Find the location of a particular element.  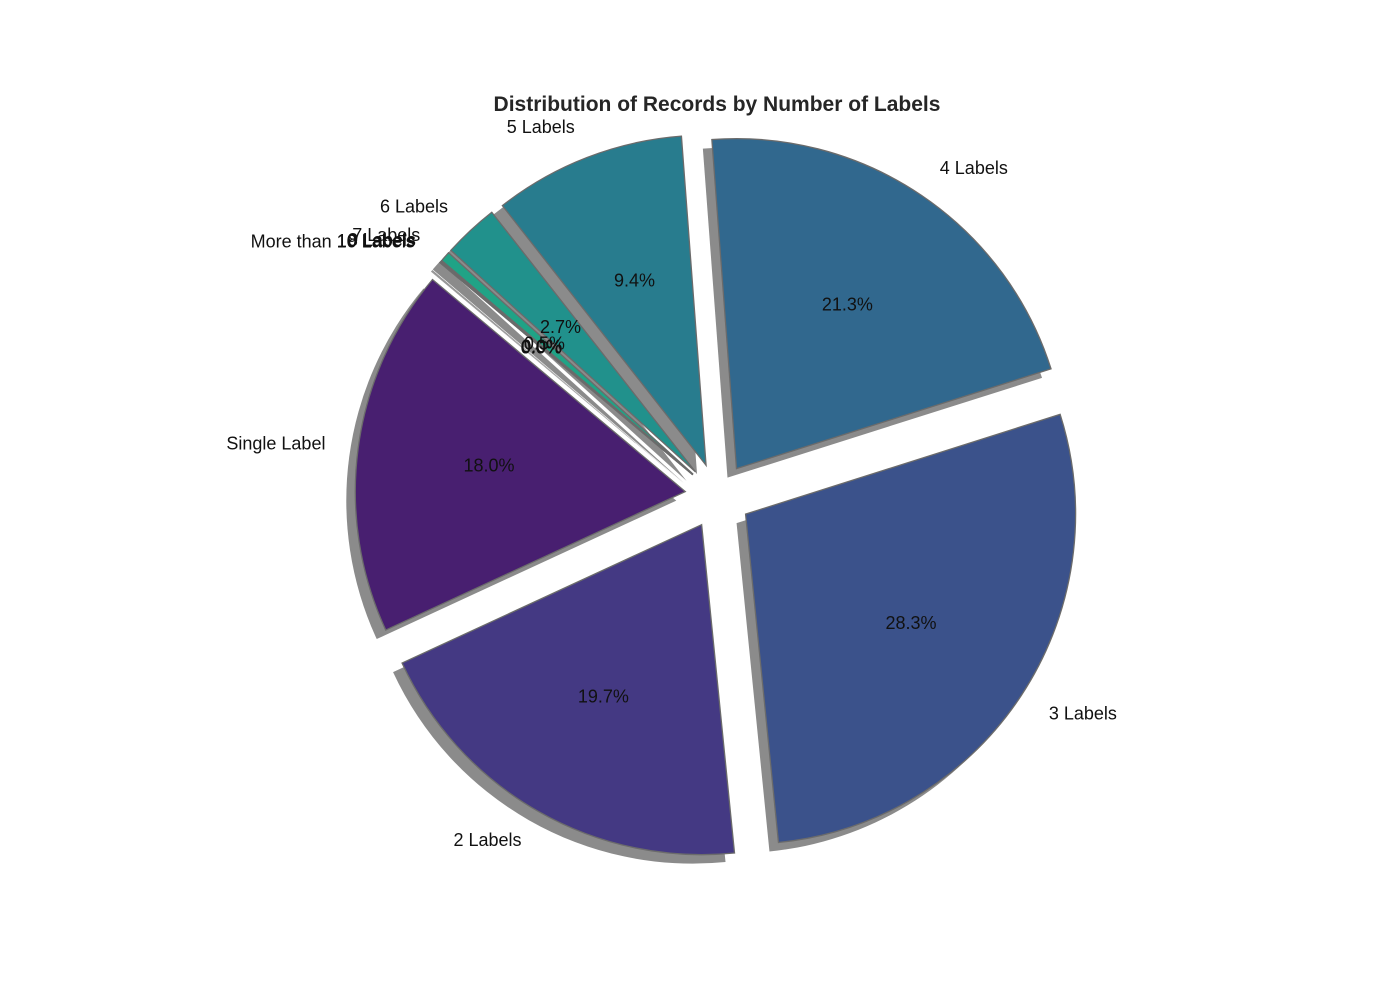

percent-label-9-labels: 0.0% is located at coordinates (541, 347).